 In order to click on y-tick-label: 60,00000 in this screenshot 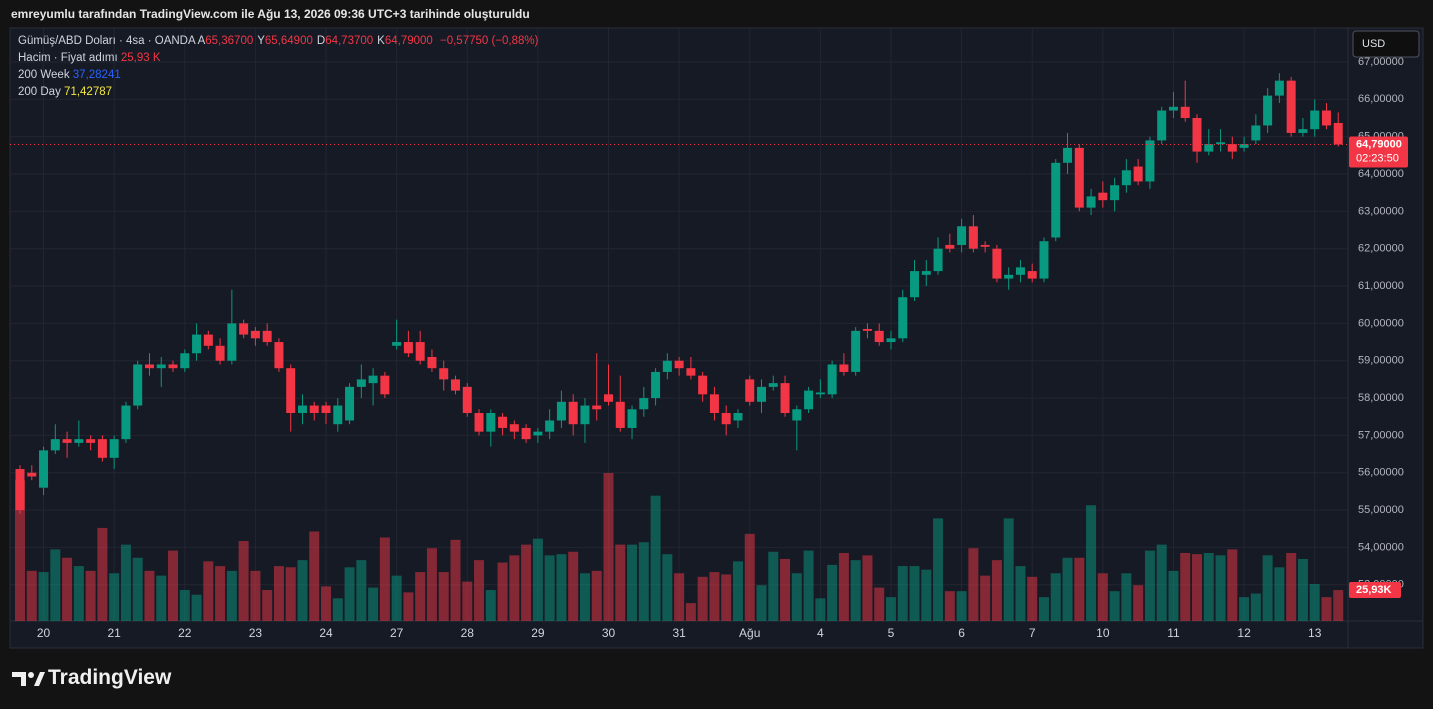, I will do `click(1381, 323)`.